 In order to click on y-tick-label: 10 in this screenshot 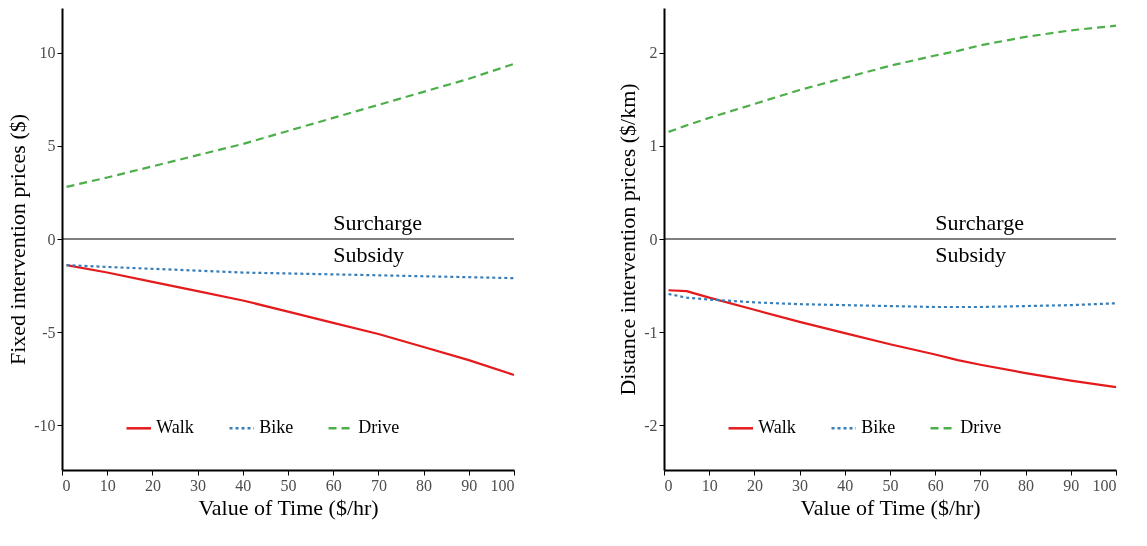, I will do `click(47, 53)`.